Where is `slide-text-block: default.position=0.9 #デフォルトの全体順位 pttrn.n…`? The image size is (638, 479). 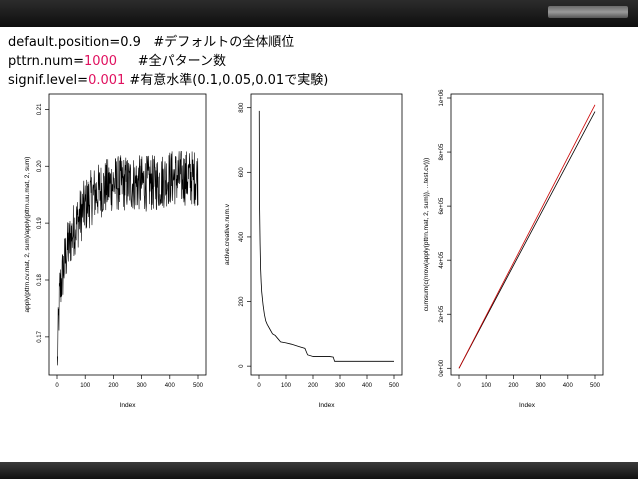 slide-text-block: default.position=0.9 #デフォルトの全体順位 pttrn.n… is located at coordinates (168, 61).